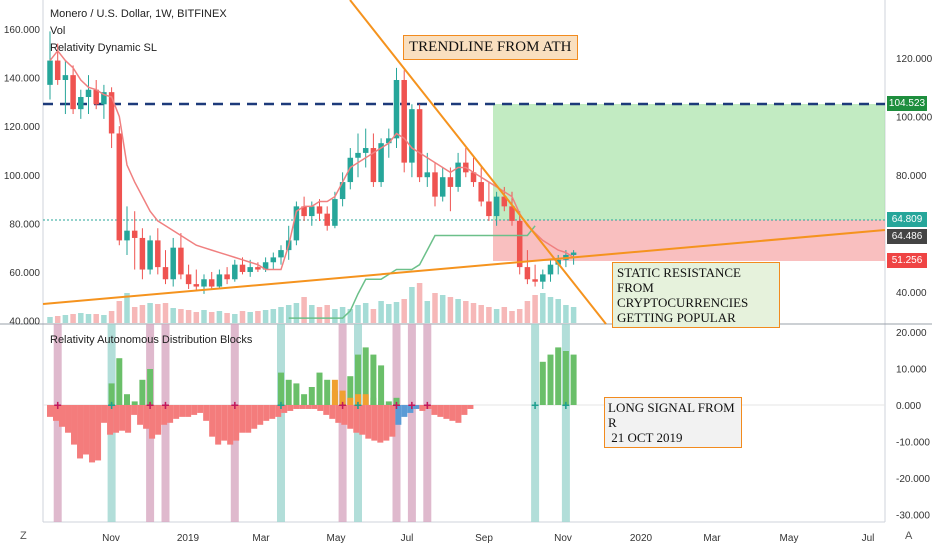 This screenshot has height=555, width=932. I want to click on signal-markers: + + + + + + + + + + + + +, so click(312, 405).